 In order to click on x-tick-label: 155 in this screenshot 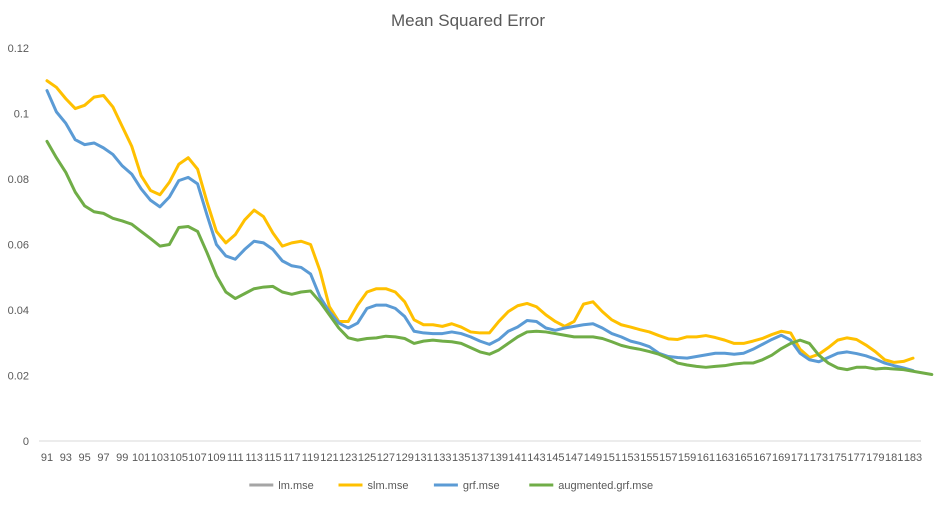, I will do `click(649, 458)`.